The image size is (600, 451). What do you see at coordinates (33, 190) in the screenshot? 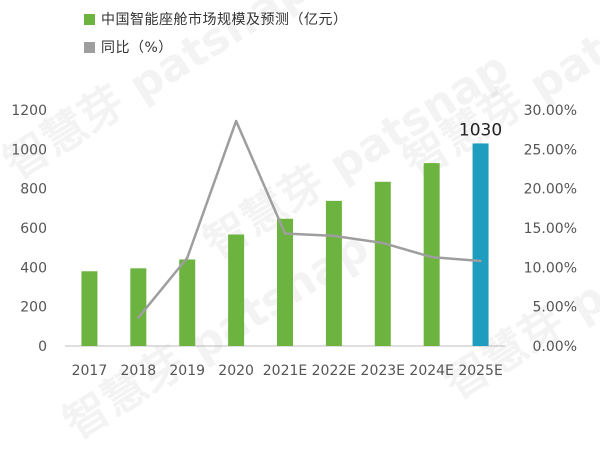
I see `y-left-tick-label: 800` at bounding box center [33, 190].